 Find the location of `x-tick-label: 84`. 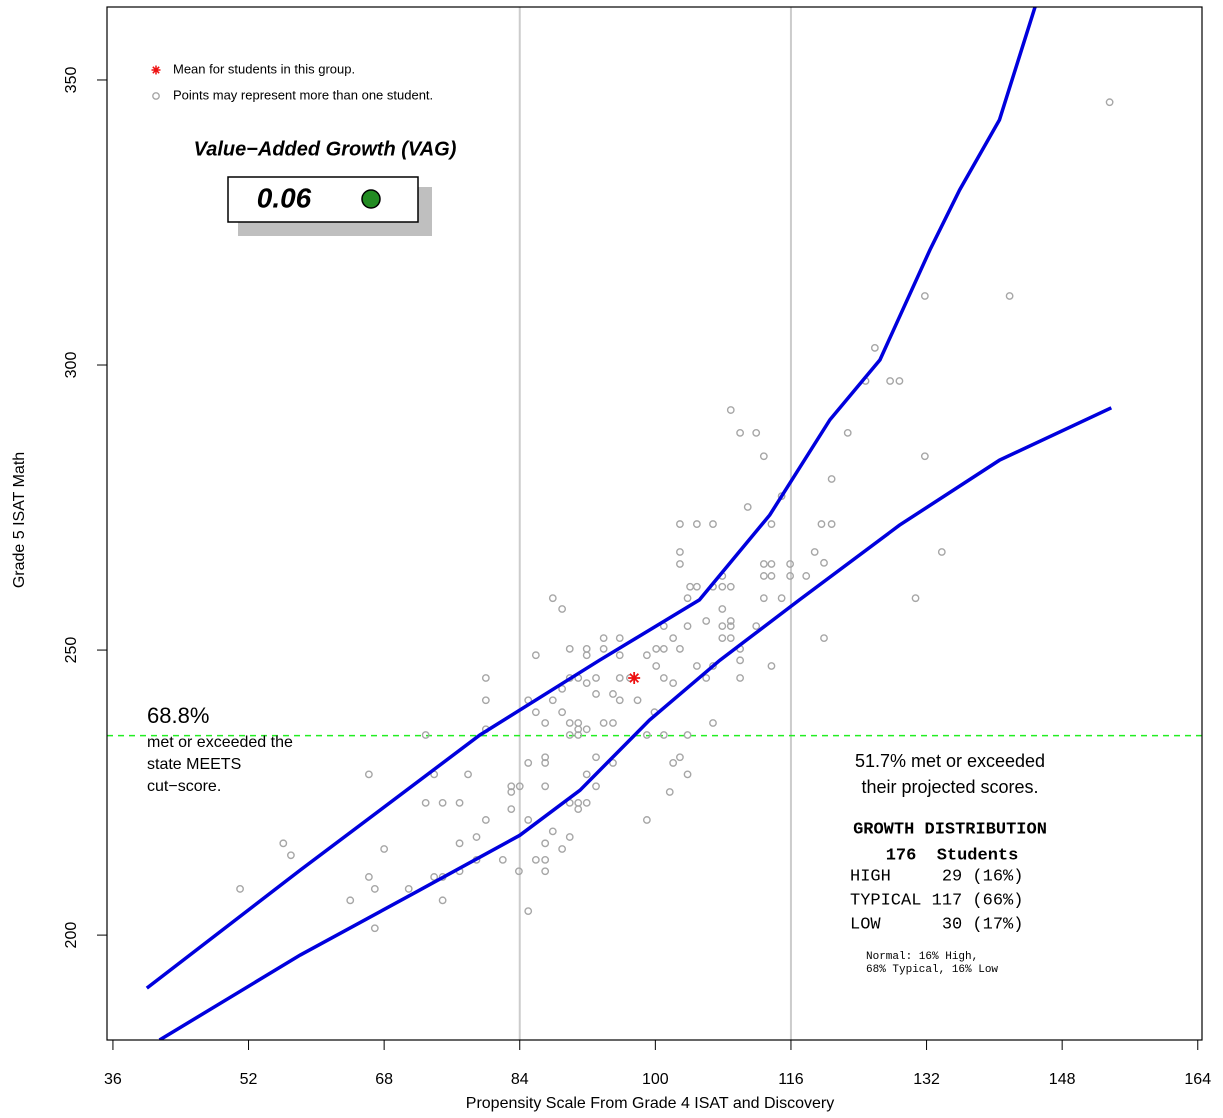

x-tick-label: 84 is located at coordinates (520, 1079).